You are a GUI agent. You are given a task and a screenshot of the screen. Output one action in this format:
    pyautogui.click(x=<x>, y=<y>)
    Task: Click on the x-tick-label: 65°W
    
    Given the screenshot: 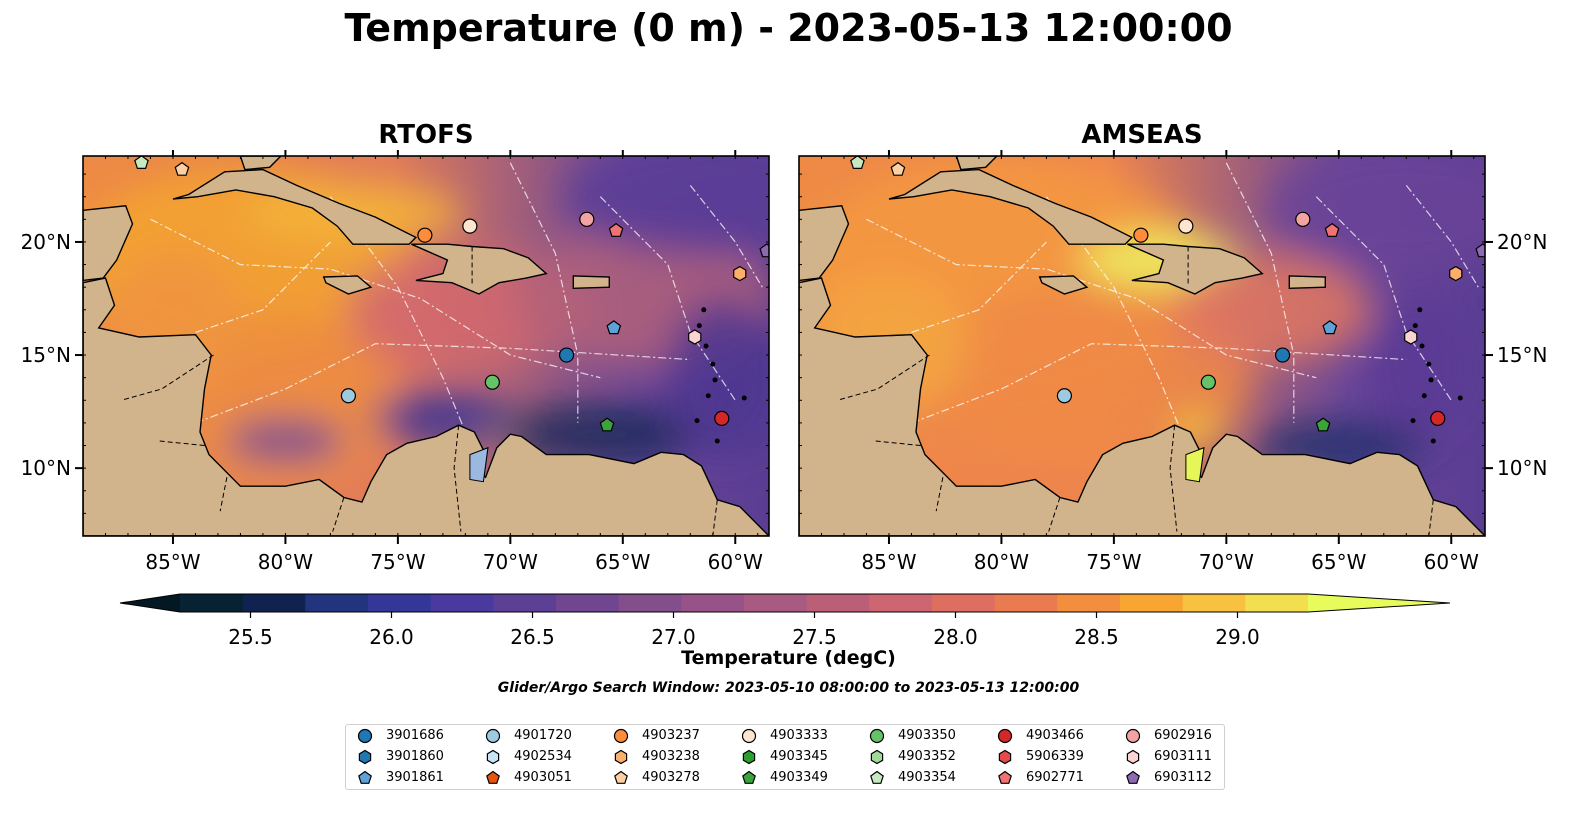 What is the action you would take?
    pyautogui.click(x=1338, y=562)
    